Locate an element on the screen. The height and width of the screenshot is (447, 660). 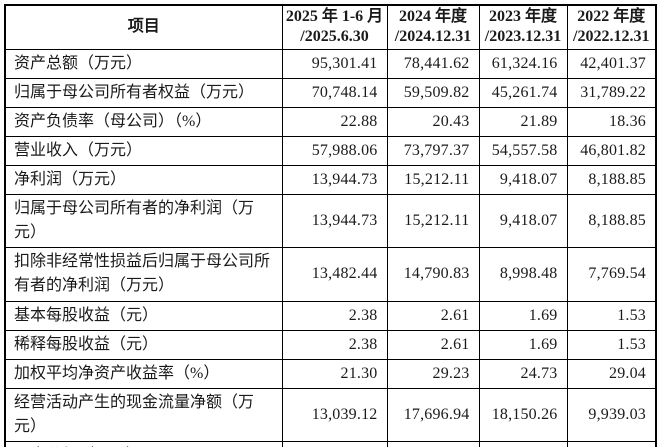
table-row: 现金分红（万元）3,000.002,000.00-2,000.00 is located at coordinates (330, 443).